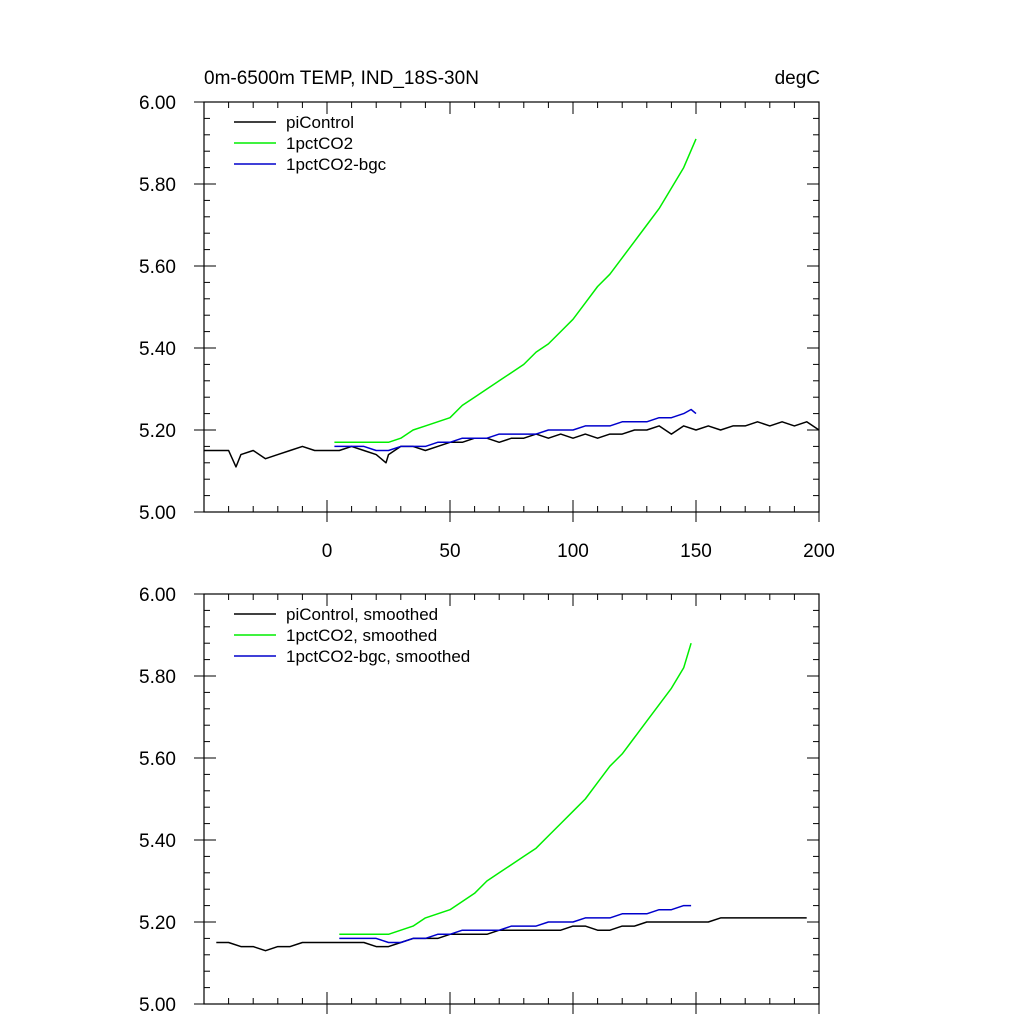 The width and height of the screenshot is (1024, 1024). Describe the element at coordinates (362, 614) in the screenshot. I see `legend-label: piControl, smoothed` at that location.